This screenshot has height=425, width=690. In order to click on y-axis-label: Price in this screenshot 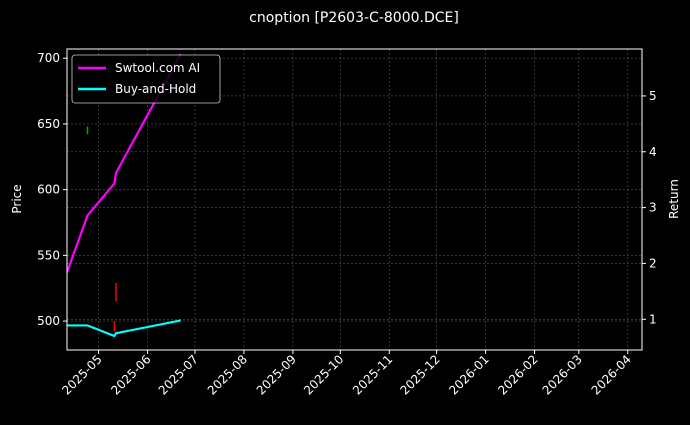, I will do `click(17, 198)`.